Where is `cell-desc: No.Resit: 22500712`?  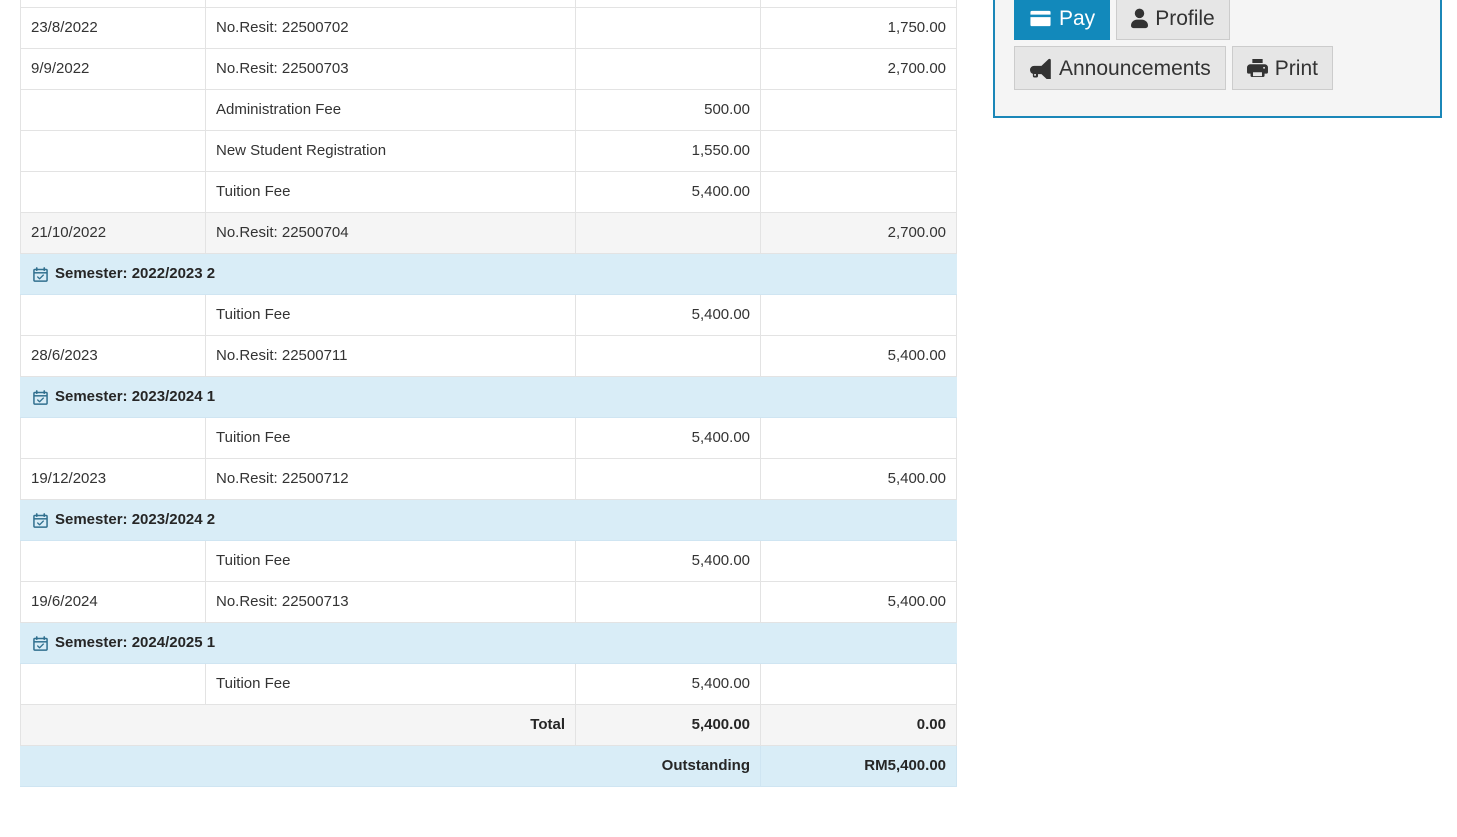
cell-desc: No.Resit: 22500712 is located at coordinates (390, 479).